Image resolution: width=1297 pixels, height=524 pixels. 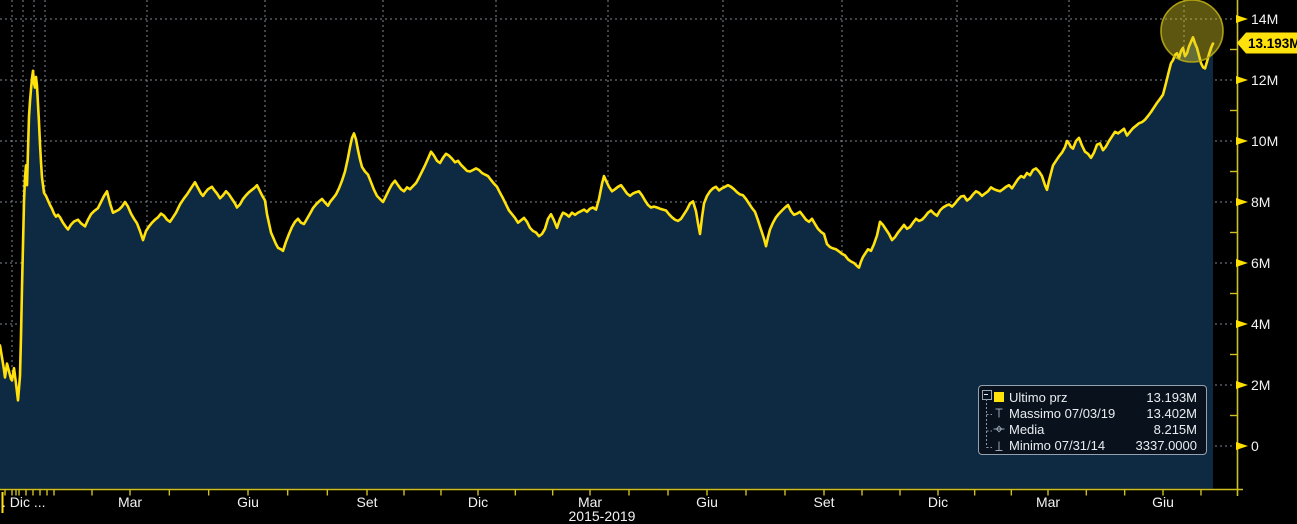 What do you see at coordinates (1001, 397) in the screenshot?
I see `series-swatch-icon` at bounding box center [1001, 397].